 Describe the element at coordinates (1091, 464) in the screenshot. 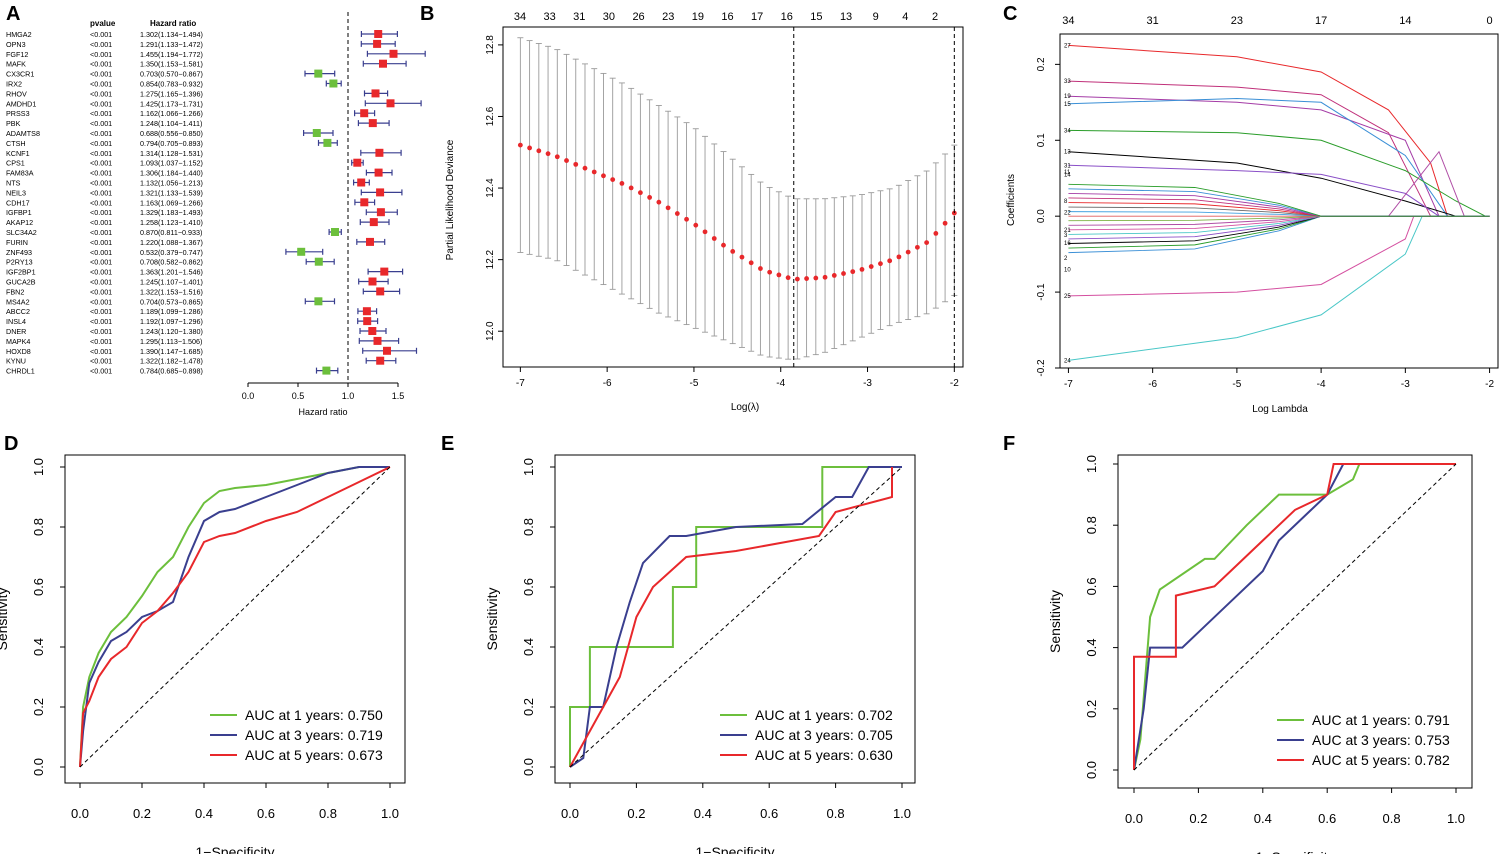

I see `y-tick-label: 1.0` at that location.